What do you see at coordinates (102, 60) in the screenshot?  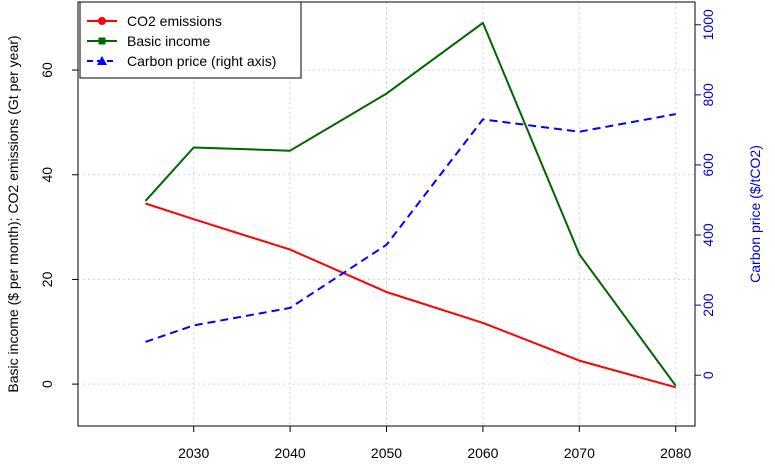 I see `legend-marker-carbon-price` at bounding box center [102, 60].